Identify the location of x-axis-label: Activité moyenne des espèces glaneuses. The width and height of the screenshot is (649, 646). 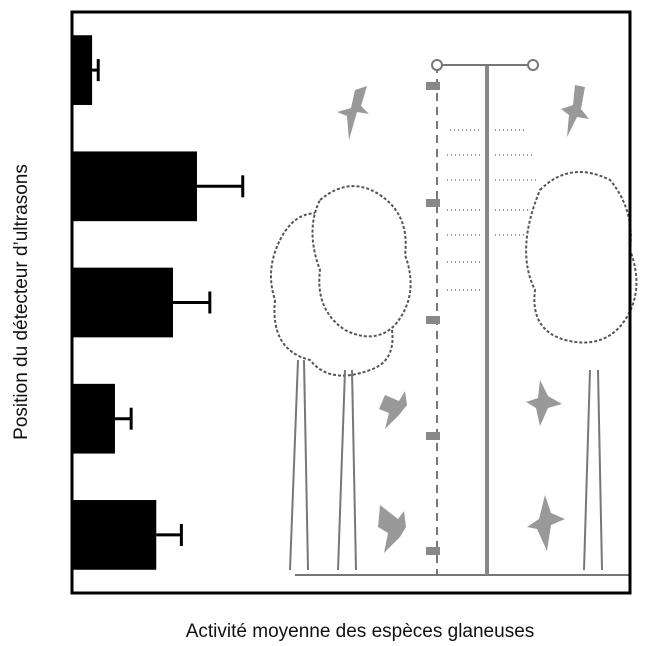
(360, 631).